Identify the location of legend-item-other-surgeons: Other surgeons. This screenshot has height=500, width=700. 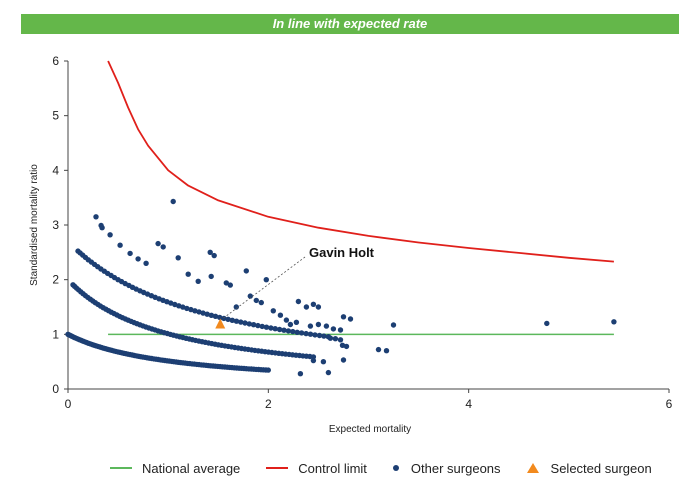
(446, 468).